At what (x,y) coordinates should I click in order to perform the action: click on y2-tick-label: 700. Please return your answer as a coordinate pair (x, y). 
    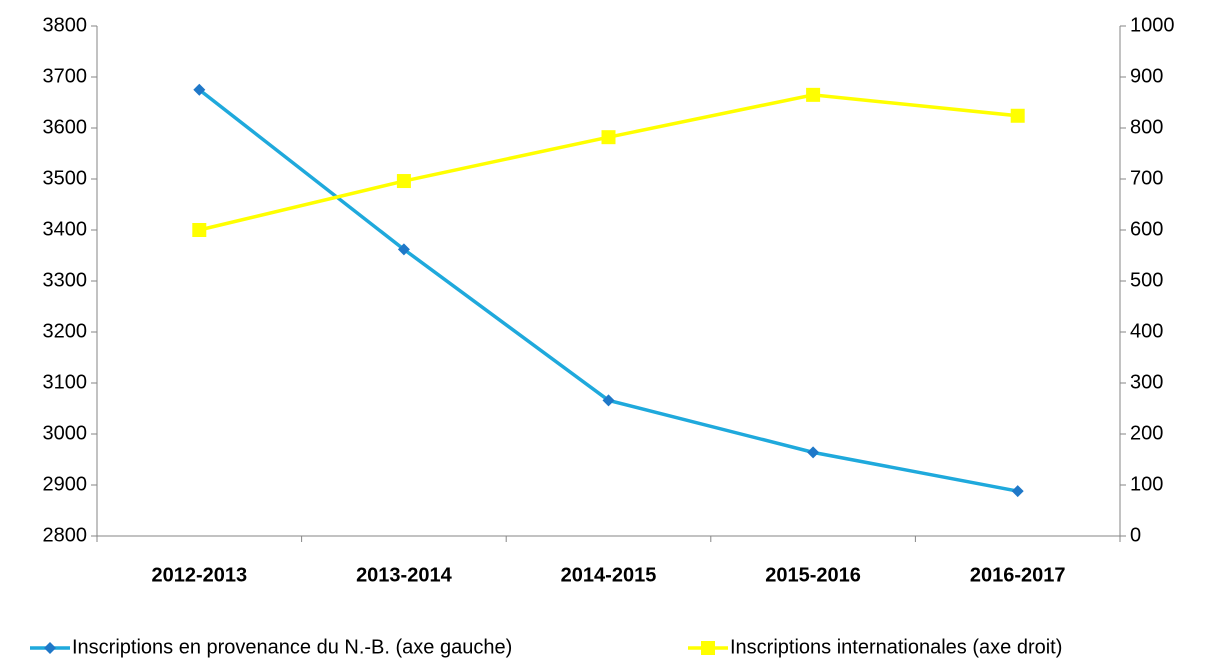
    Looking at the image, I should click on (1146, 178).